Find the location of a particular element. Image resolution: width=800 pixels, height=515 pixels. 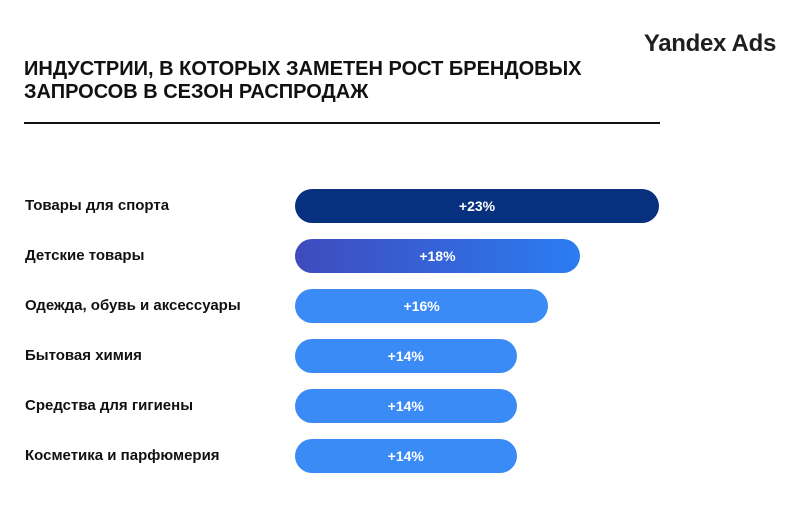

category-label: Средства для гигиены is located at coordinates (109, 405).